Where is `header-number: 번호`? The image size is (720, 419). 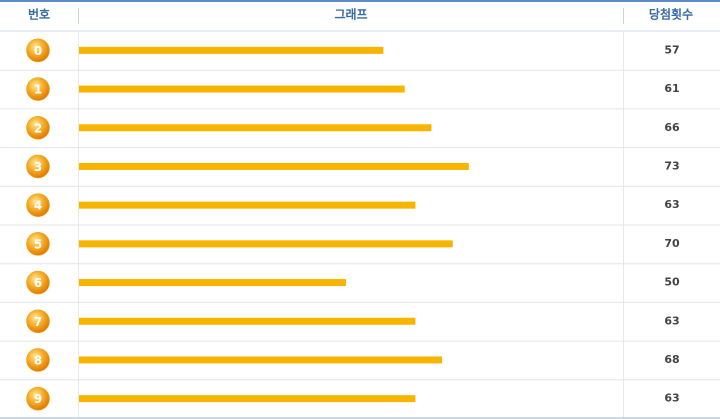
header-number: 번호 is located at coordinates (39, 14).